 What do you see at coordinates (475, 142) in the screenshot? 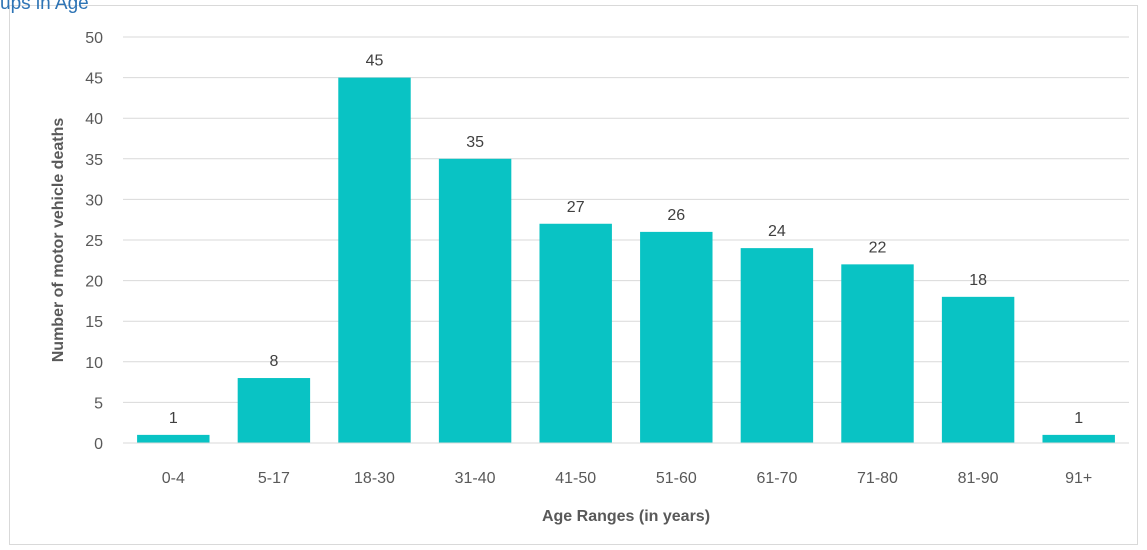
I see `data-label: 35` at bounding box center [475, 142].